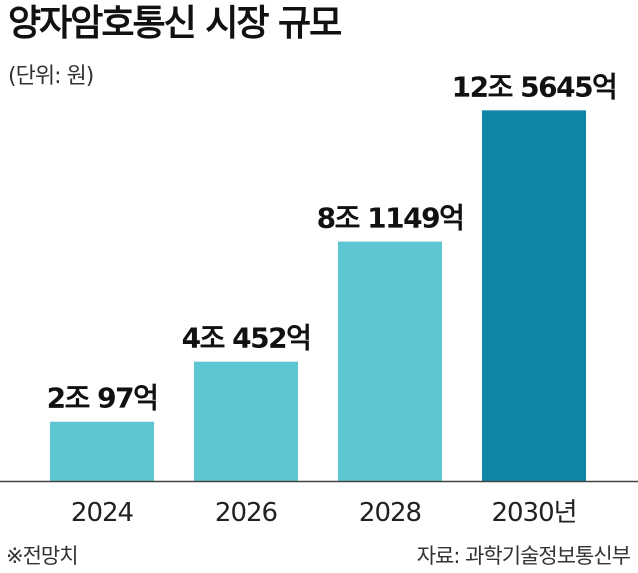 This screenshot has height=573, width=638. What do you see at coordinates (42, 556) in the screenshot?
I see `footnote: ※전망치` at bounding box center [42, 556].